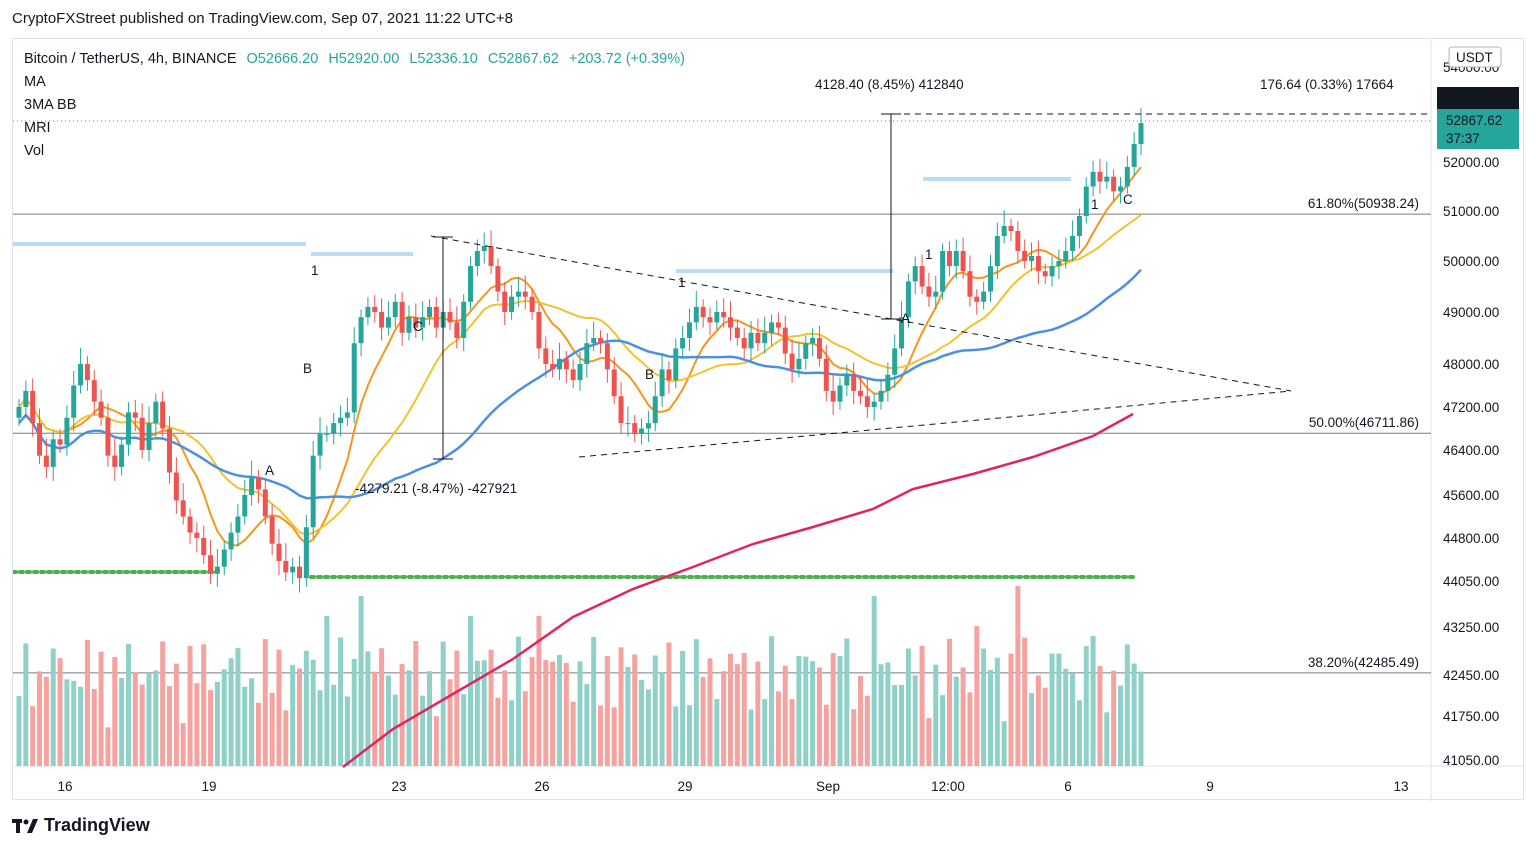 The height and width of the screenshot is (849, 1536). I want to click on time-axis-tick: 9, so click(1210, 786).